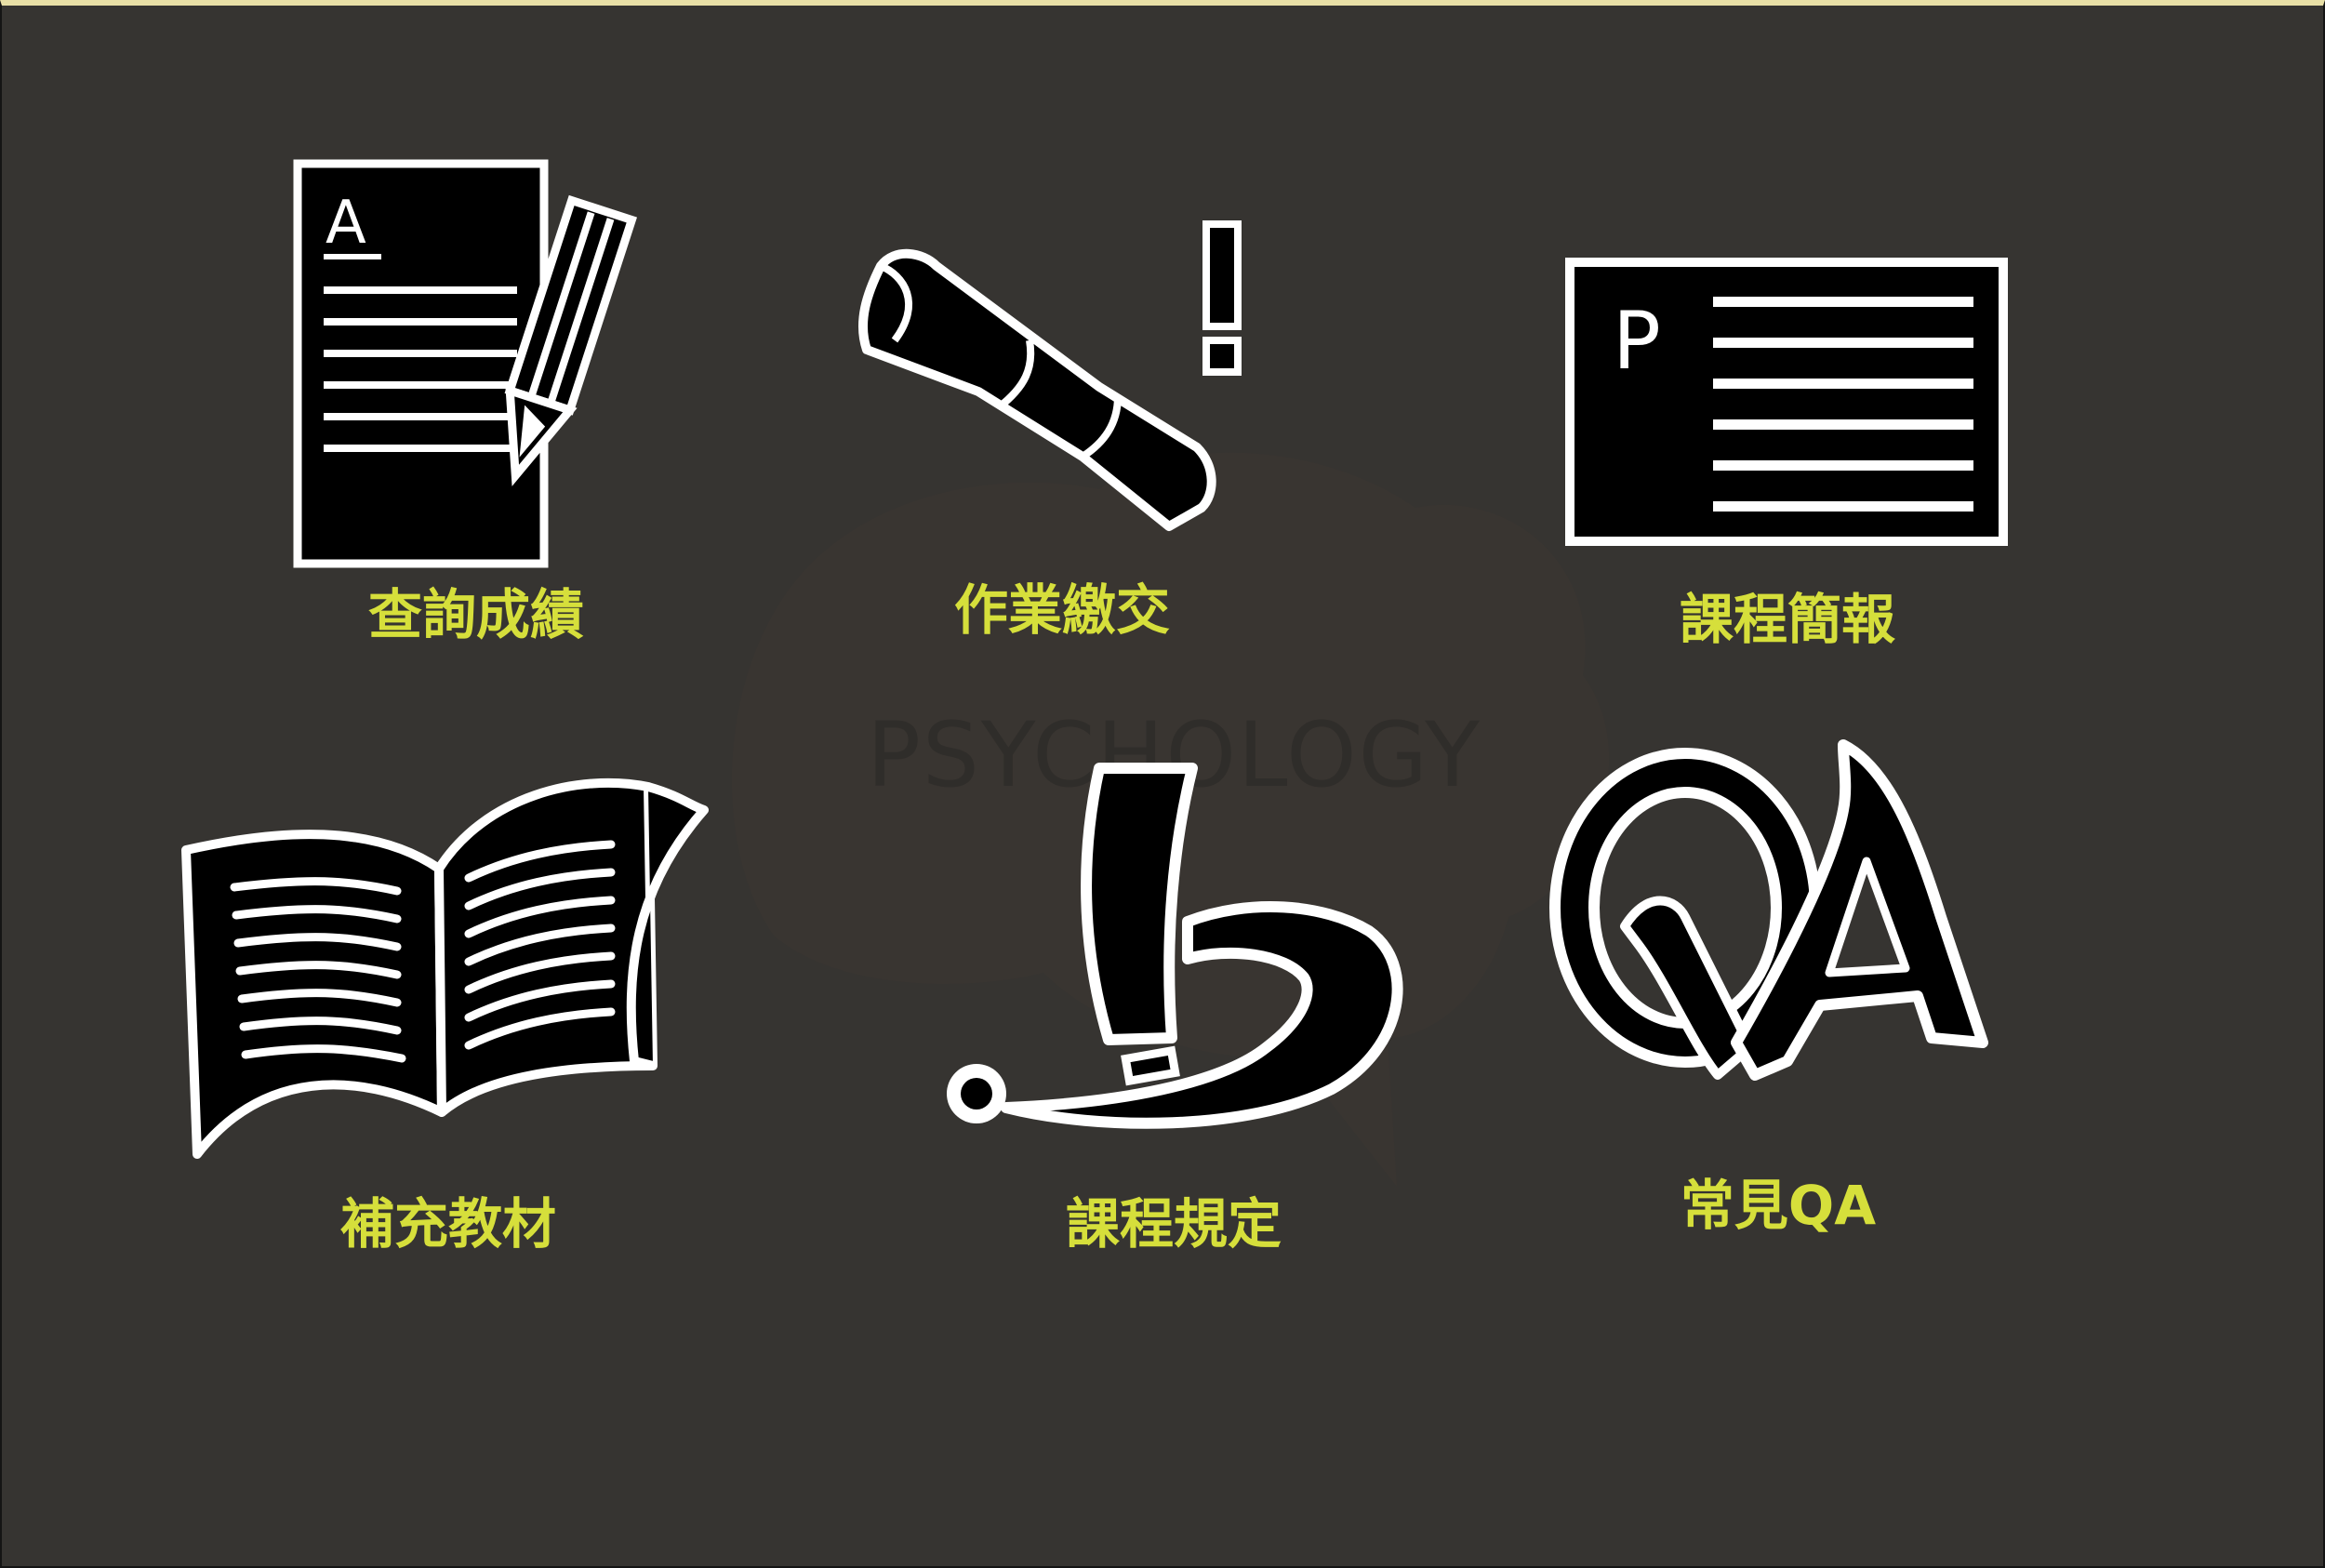 This screenshot has height=1568, width=2325. Describe the element at coordinates (475, 614) in the screenshot. I see `menu-label-grades: 查詢成績` at that location.